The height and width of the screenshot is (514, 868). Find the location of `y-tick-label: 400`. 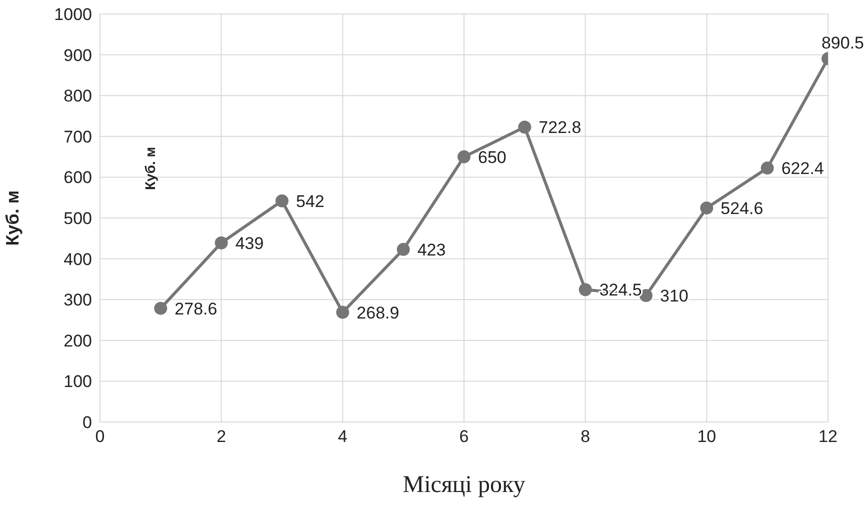

y-tick-label: 400 is located at coordinates (78, 259).